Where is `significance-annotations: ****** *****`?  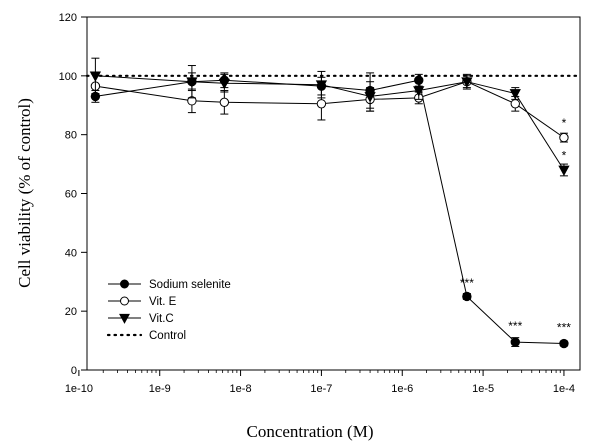 significance-annotations: ****** ***** is located at coordinates (515, 225).